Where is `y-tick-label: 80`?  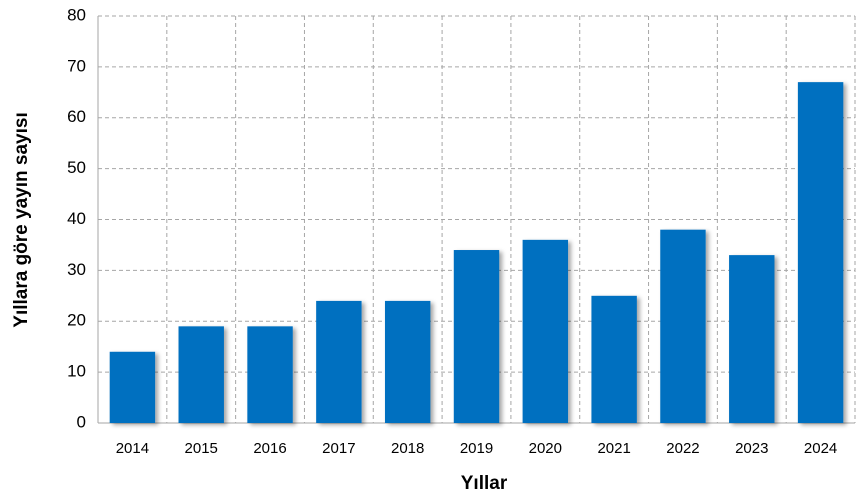
y-tick-label: 80 is located at coordinates (76, 14).